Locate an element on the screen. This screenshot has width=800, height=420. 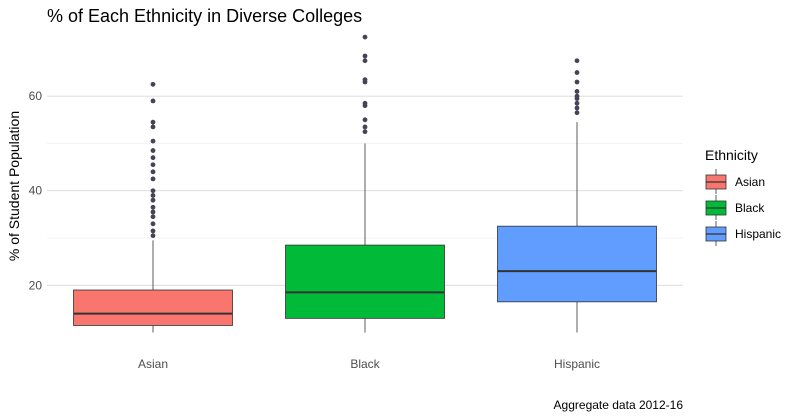
legend-label: Asian is located at coordinates (750, 182).